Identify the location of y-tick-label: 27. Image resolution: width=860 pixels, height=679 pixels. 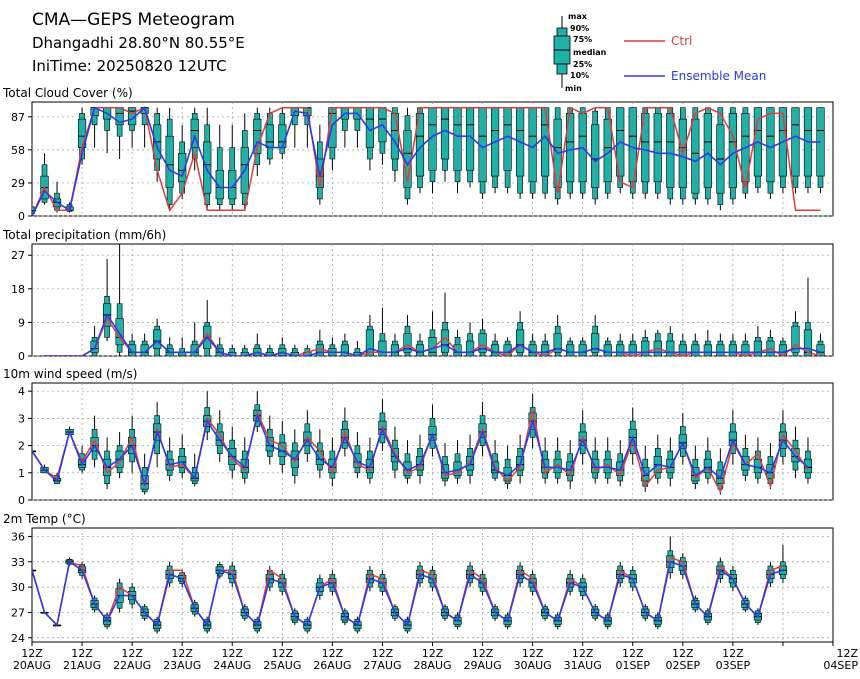
(18, 255).